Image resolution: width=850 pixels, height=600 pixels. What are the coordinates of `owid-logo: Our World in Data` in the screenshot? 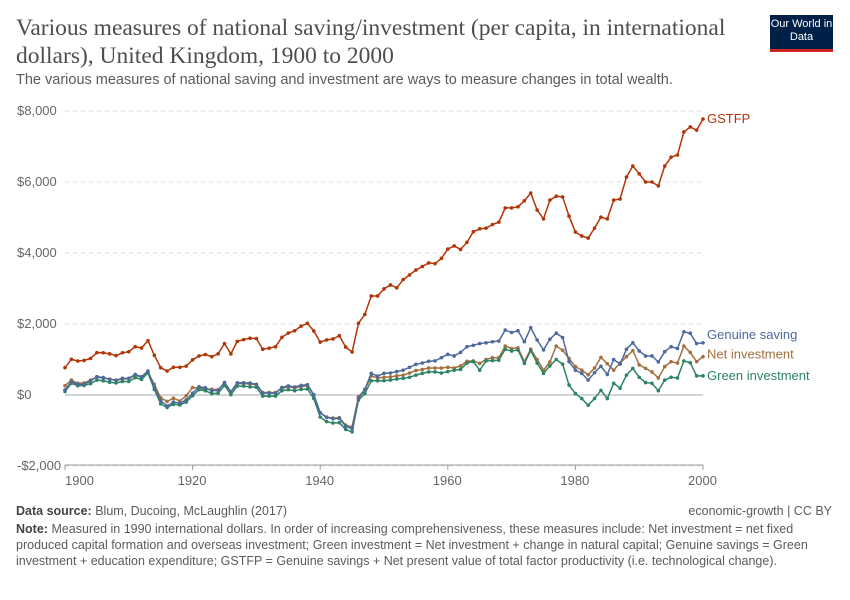 It's located at (801, 33).